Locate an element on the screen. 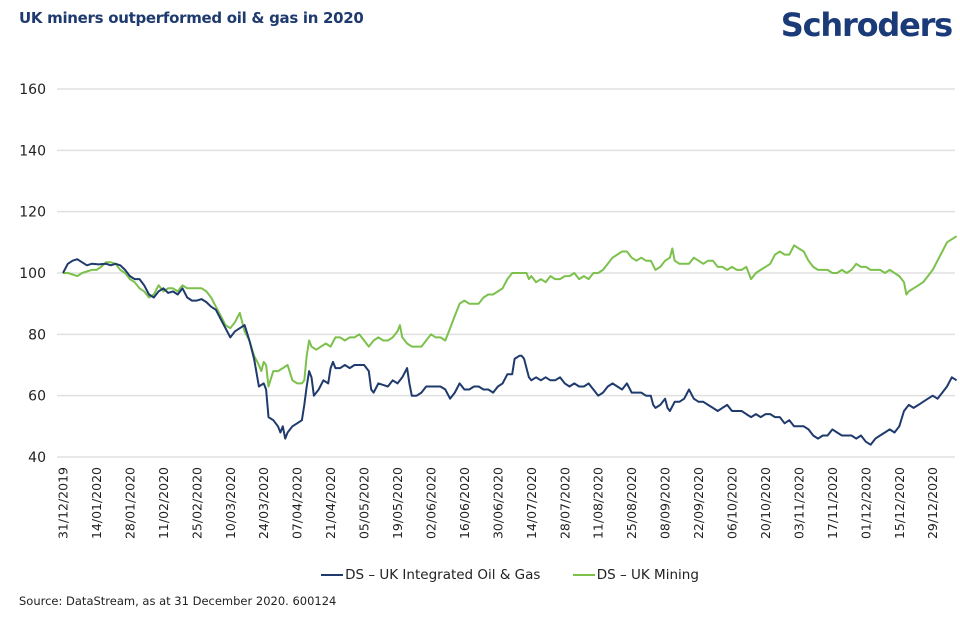  x-tick-label: 11/08/2020 is located at coordinates (598, 503).